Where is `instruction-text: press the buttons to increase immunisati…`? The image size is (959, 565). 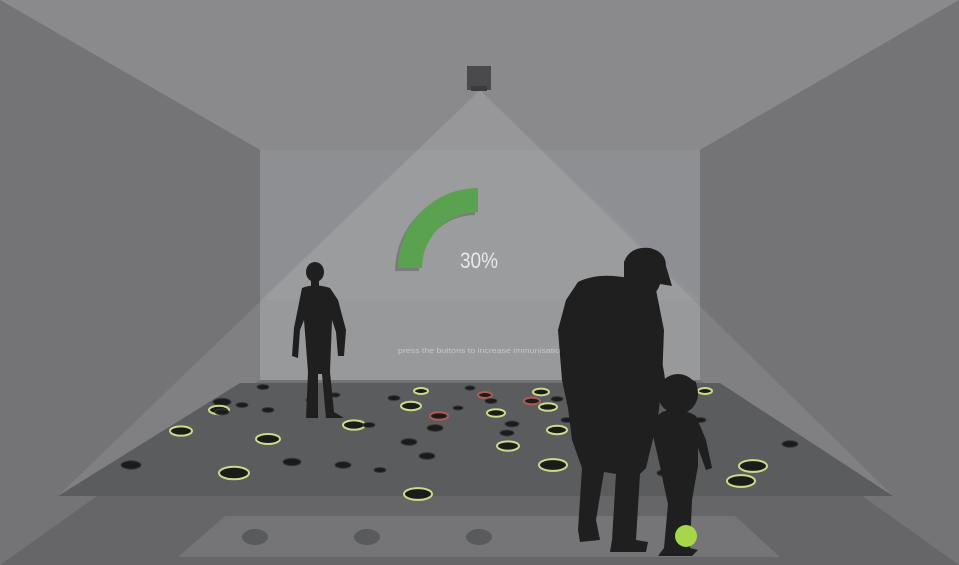 instruction-text: press the buttons to increase immunisati… is located at coordinates (479, 351).